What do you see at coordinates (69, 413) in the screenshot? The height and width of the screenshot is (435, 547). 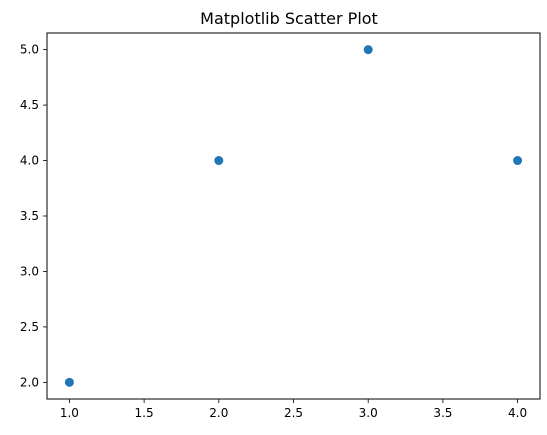 I see `x-tick-label: 1.0` at bounding box center [69, 413].